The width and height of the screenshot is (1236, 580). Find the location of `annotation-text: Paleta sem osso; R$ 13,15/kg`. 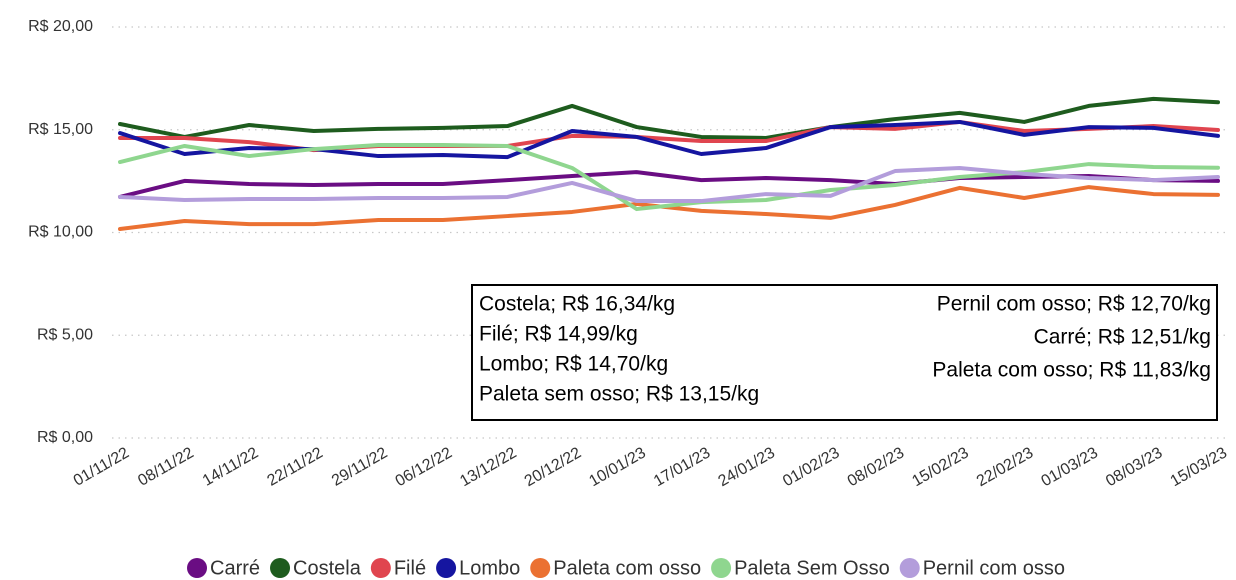

annotation-text: Paleta sem osso; R$ 13,15/kg is located at coordinates (619, 394).